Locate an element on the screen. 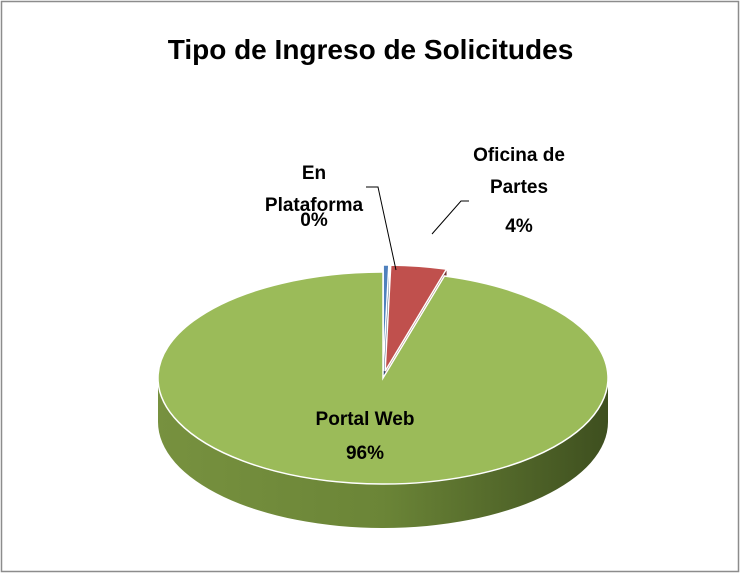 This screenshot has width=741, height=574. data-label-name: Oficina de Partes is located at coordinates (519, 171).